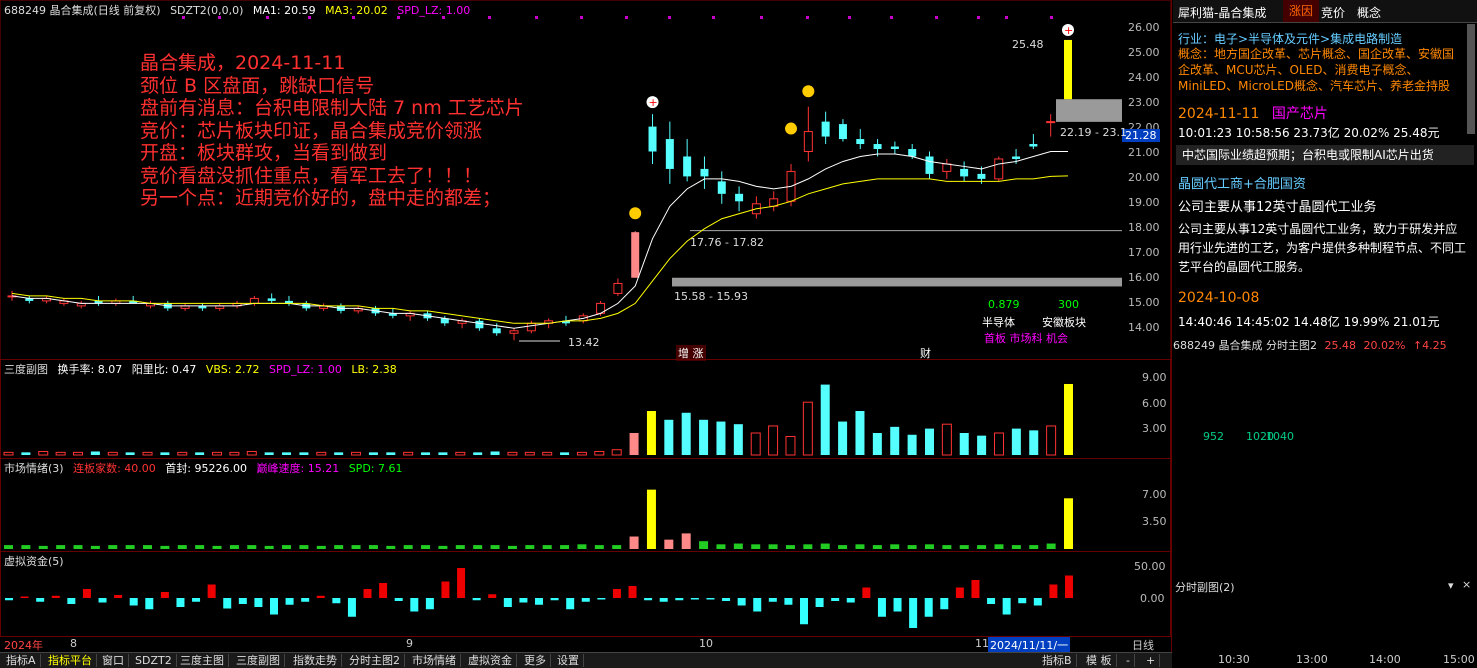 The width and height of the screenshot is (1477, 668). Describe the element at coordinates (207, 10) in the screenshot. I see `indicator-sdzt: SDZT2(0,0,0)` at that location.